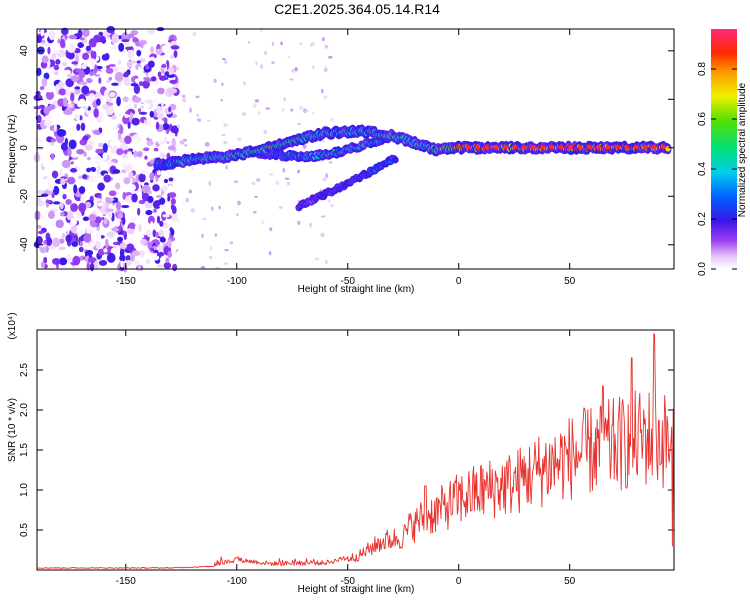  Describe the element at coordinates (24, 99) in the screenshot. I see `y-tick-label: 20` at that location.